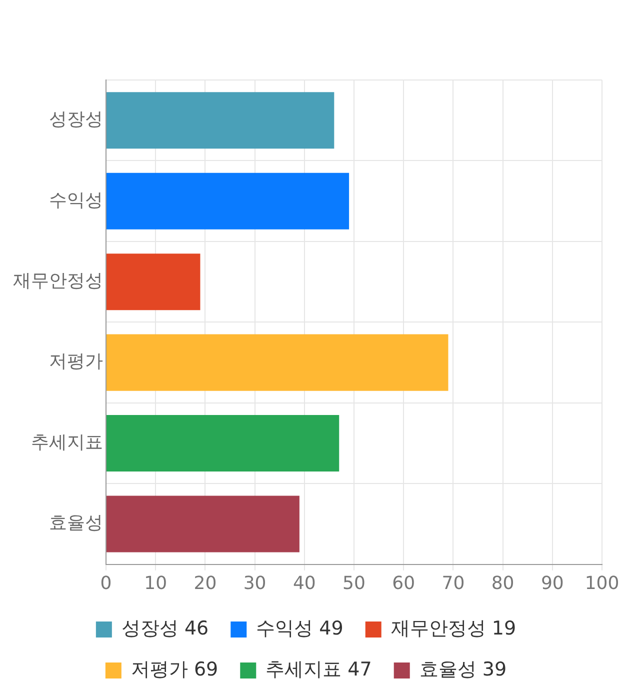 The width and height of the screenshot is (640, 700). What do you see at coordinates (453, 628) in the screenshot?
I see `legend-label: 재무안정성 19` at bounding box center [453, 628].